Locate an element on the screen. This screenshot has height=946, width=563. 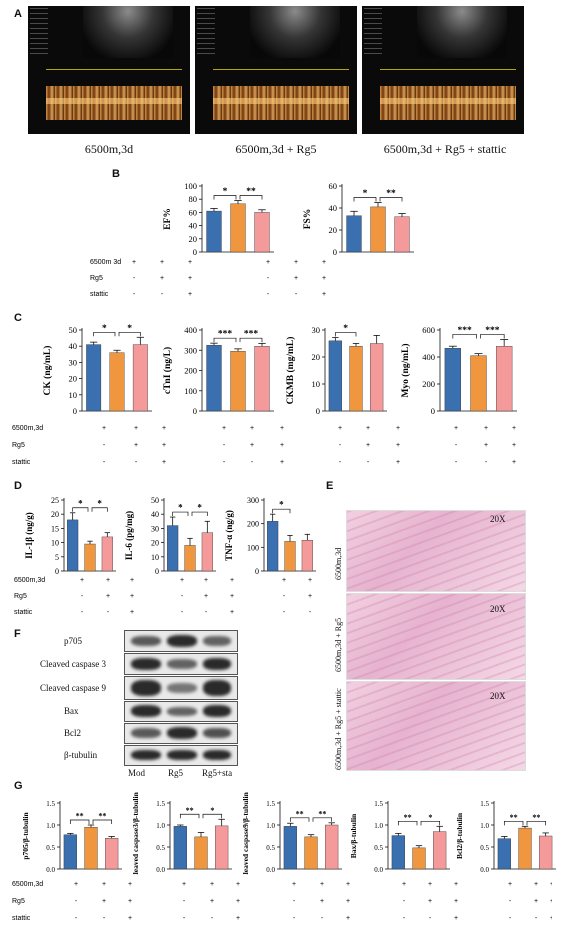
chart-il6: IL-6 (pg/mg) 0 10 20 30 40 50 * * is located at coordinates (170, 536).